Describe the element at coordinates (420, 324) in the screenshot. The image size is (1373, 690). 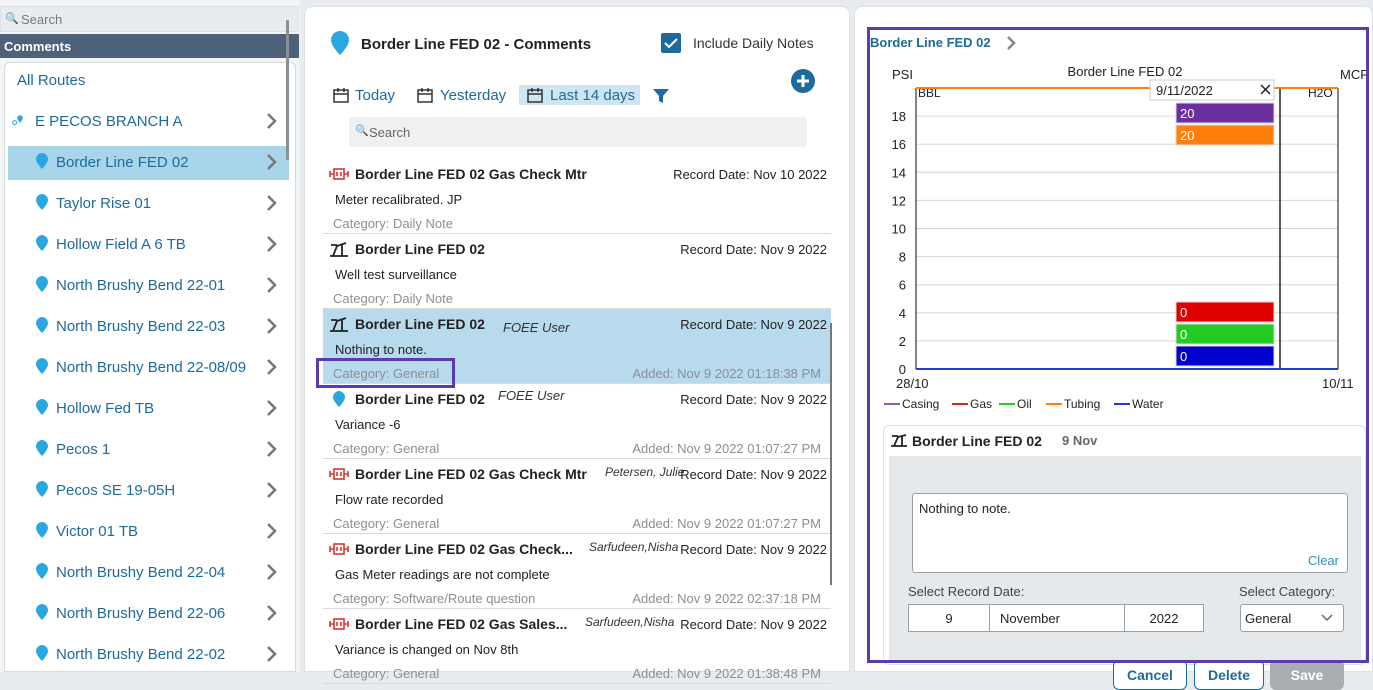
I see `comment-title: Border Line FED 02` at that location.